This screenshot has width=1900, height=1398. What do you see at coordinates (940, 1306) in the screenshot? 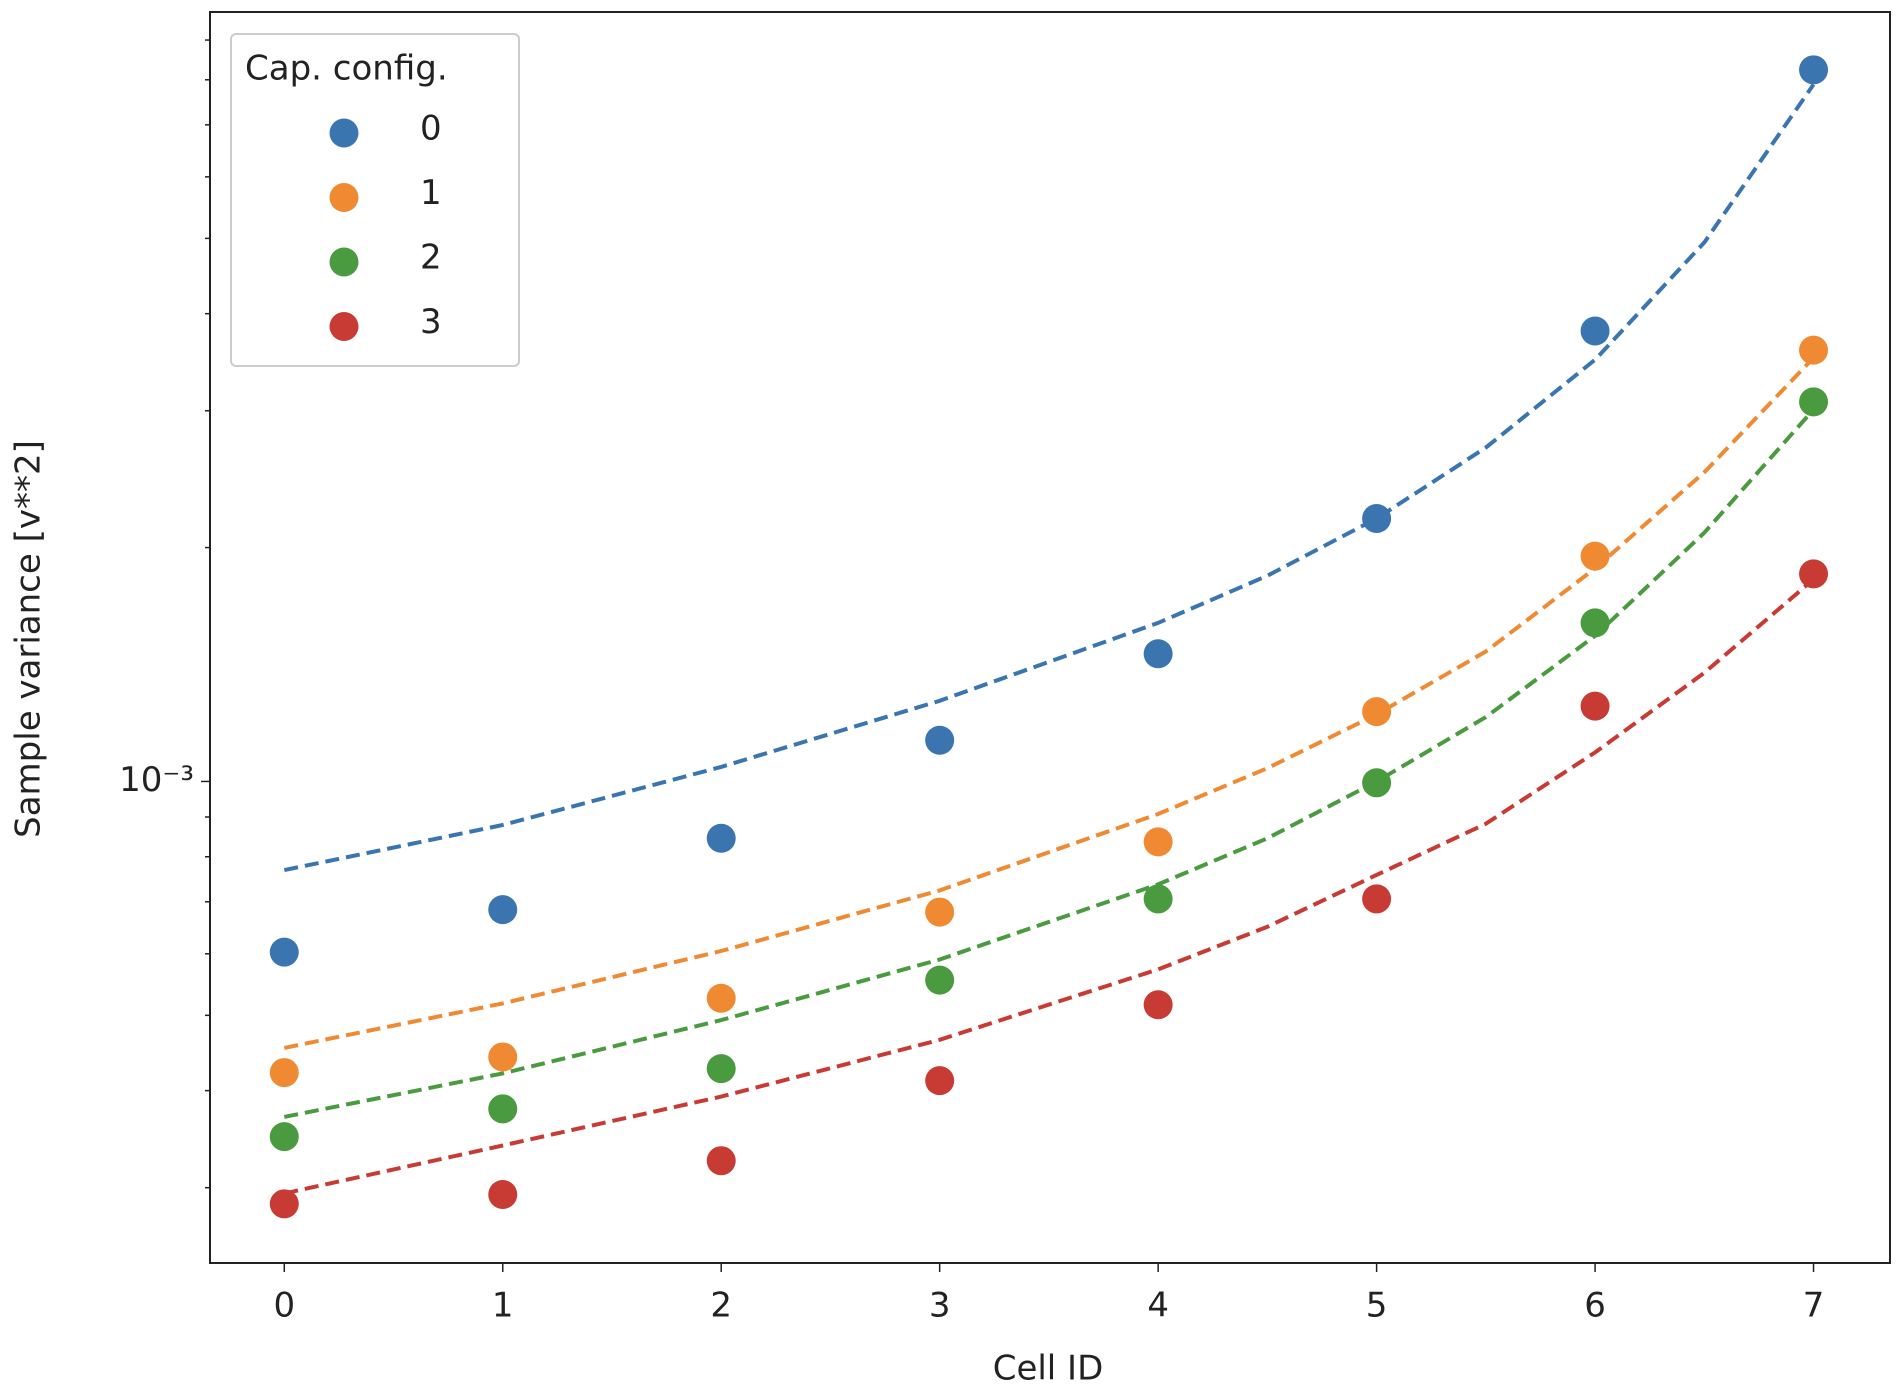
I see `x-tick-label: 3` at bounding box center [940, 1306].